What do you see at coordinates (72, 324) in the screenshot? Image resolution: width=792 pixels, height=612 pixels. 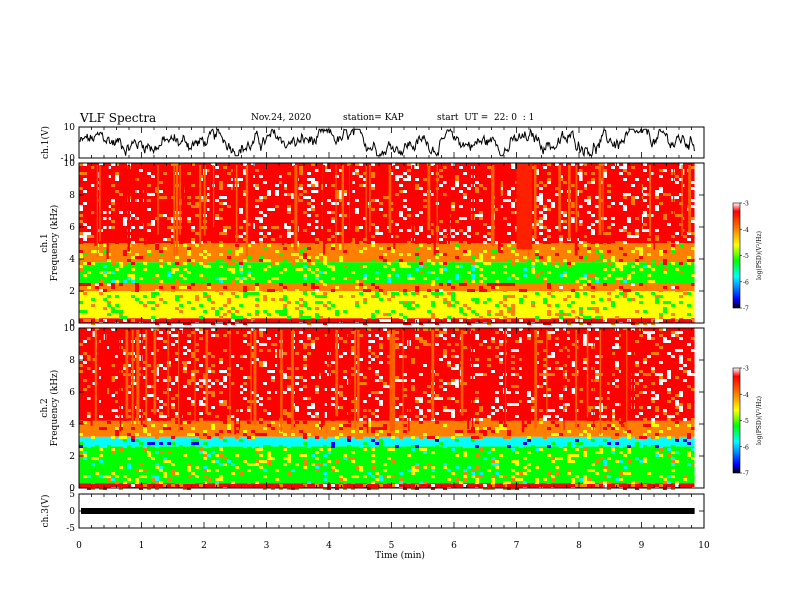 I see `y-tick-label: 0` at bounding box center [72, 324].